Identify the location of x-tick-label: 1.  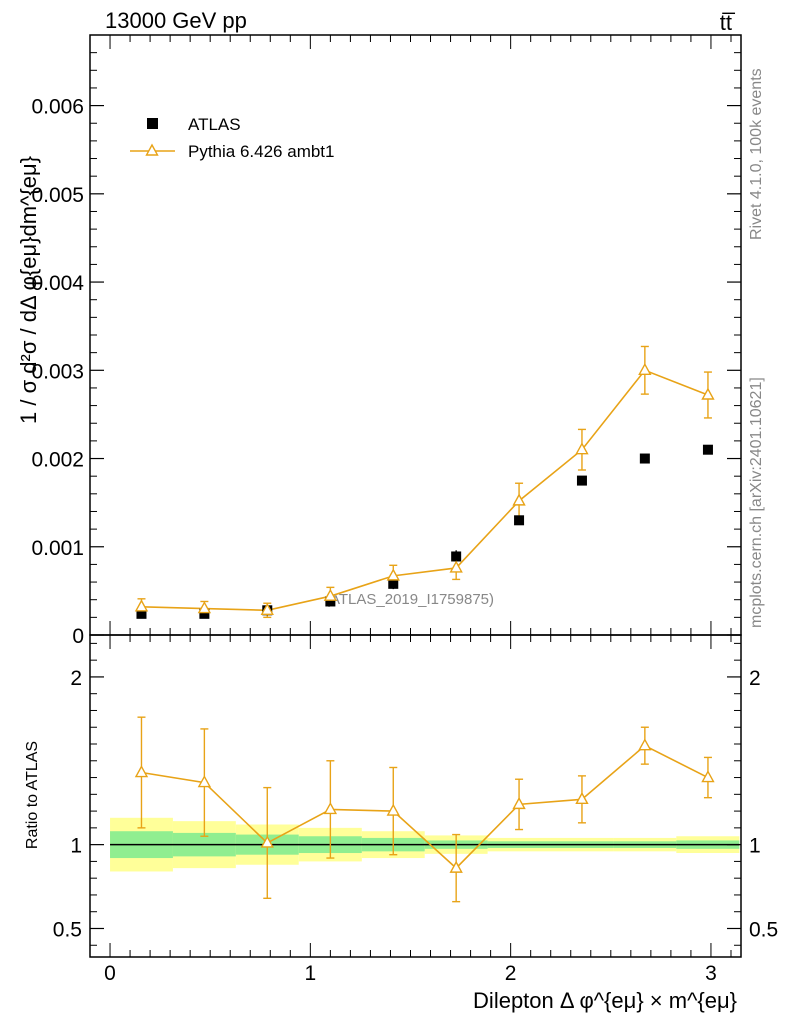
(310, 973).